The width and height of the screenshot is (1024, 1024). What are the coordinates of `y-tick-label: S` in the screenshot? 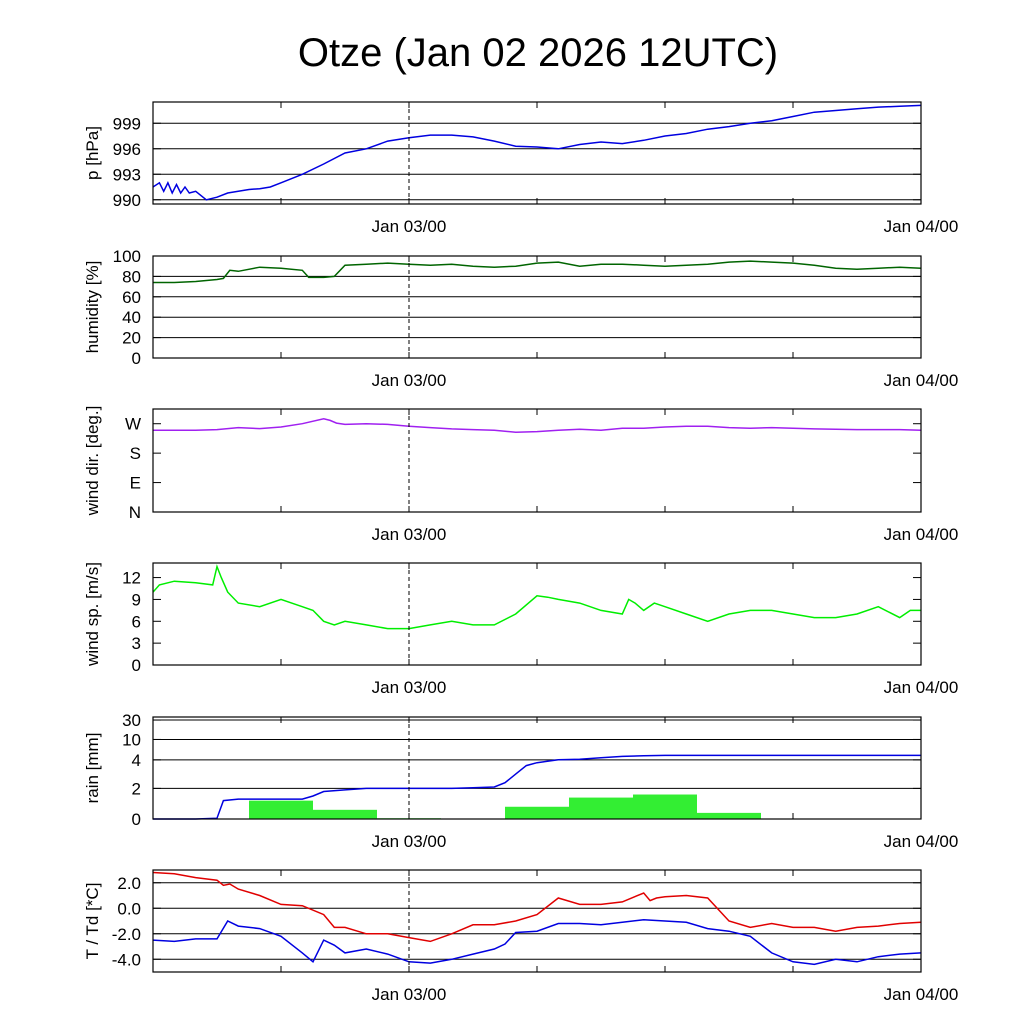 It's located at (135, 453).